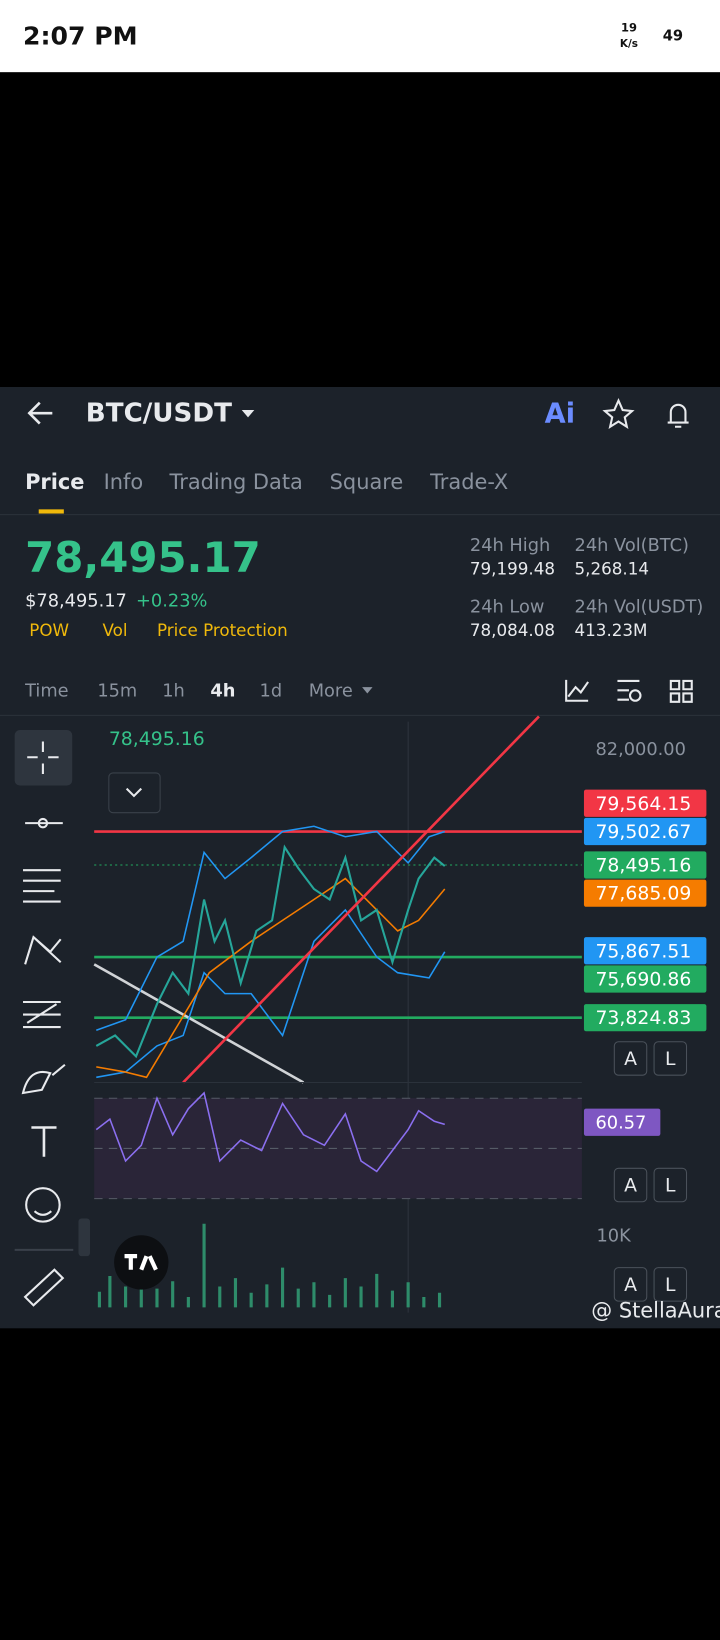  I want to click on price-change: +0.23%, so click(171, 600).